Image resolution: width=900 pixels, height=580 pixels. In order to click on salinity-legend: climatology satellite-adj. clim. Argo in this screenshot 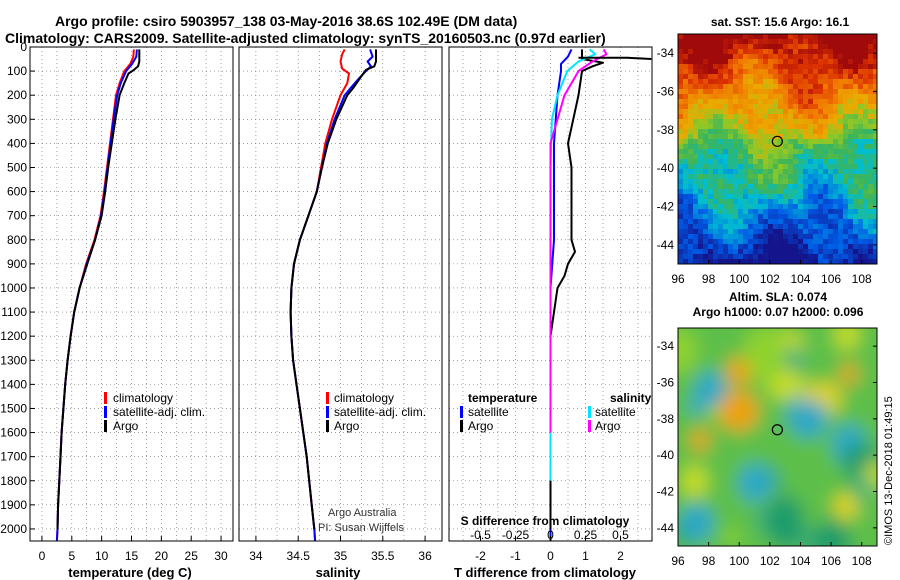, I will do `click(376, 412)`.